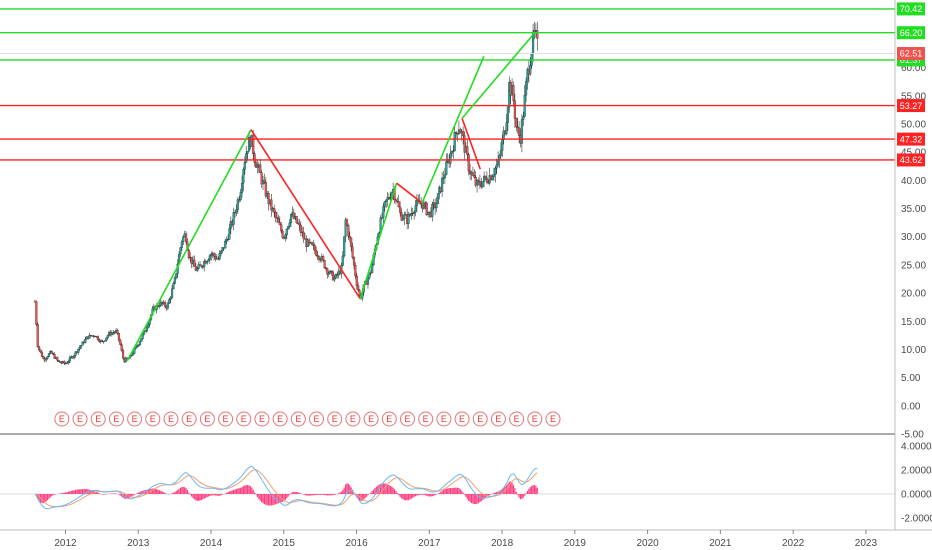  Describe the element at coordinates (916, 495) in the screenshot. I see `macd-tick-label: 0.0000` at that location.